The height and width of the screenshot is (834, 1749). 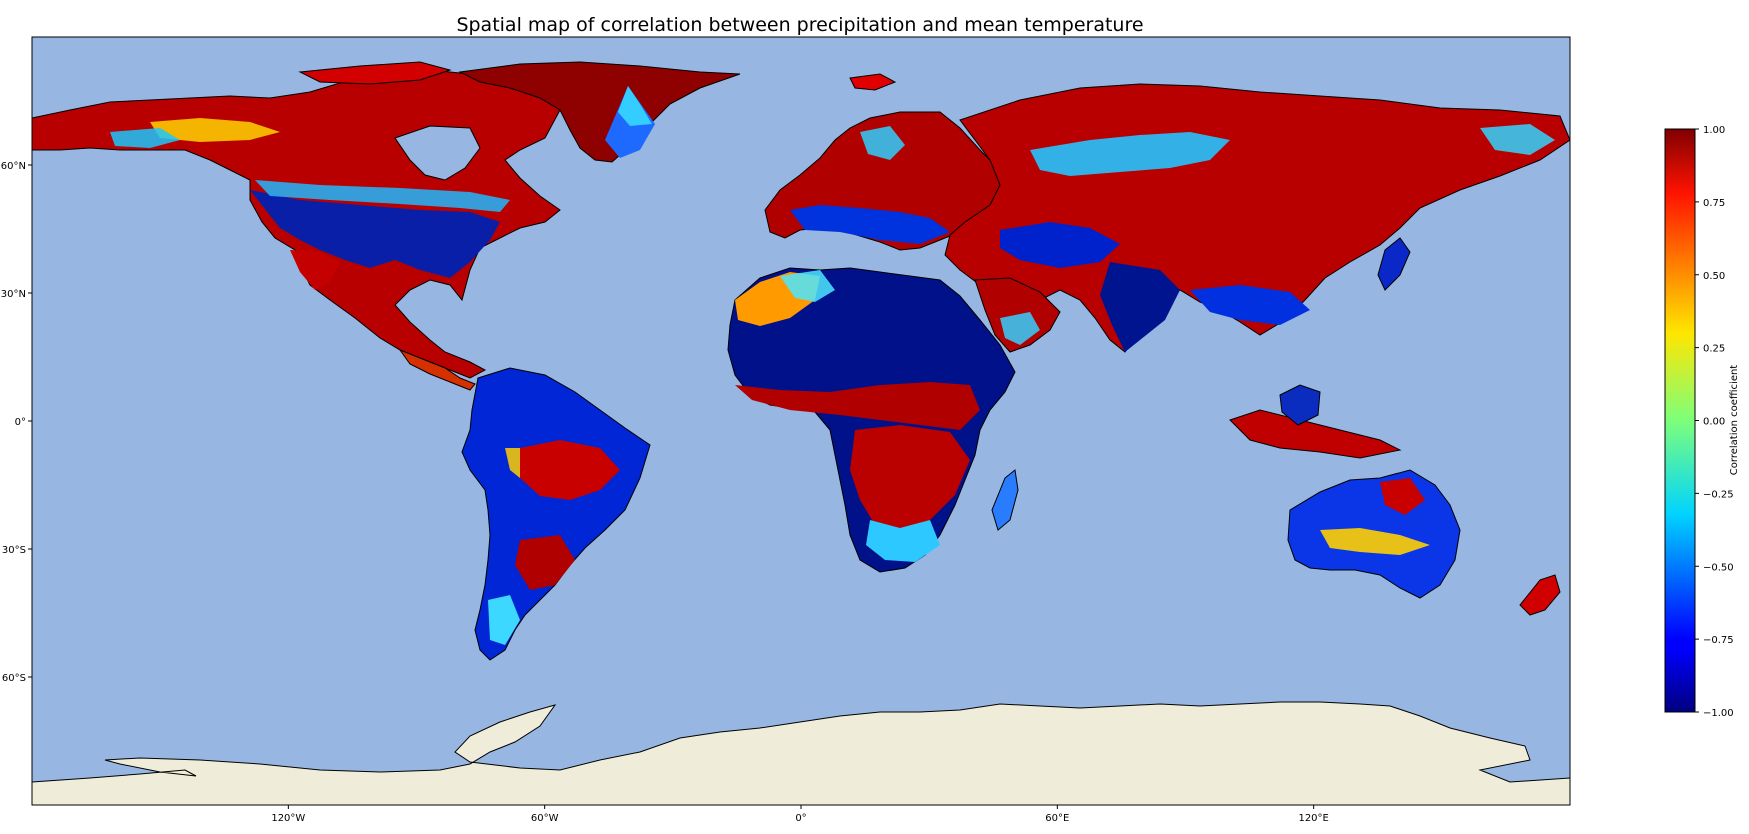 What do you see at coordinates (1130, 154) in the screenshot?
I see `siberia-cyan-band` at bounding box center [1130, 154].